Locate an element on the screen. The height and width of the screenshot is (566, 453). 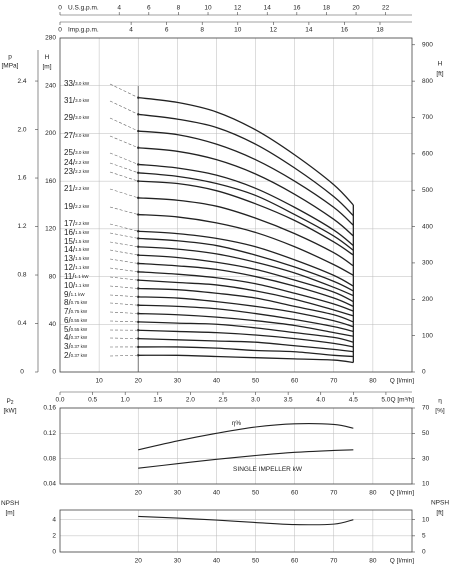
bottom-axis-tick-label: 2.0 is located at coordinates (190, 400).